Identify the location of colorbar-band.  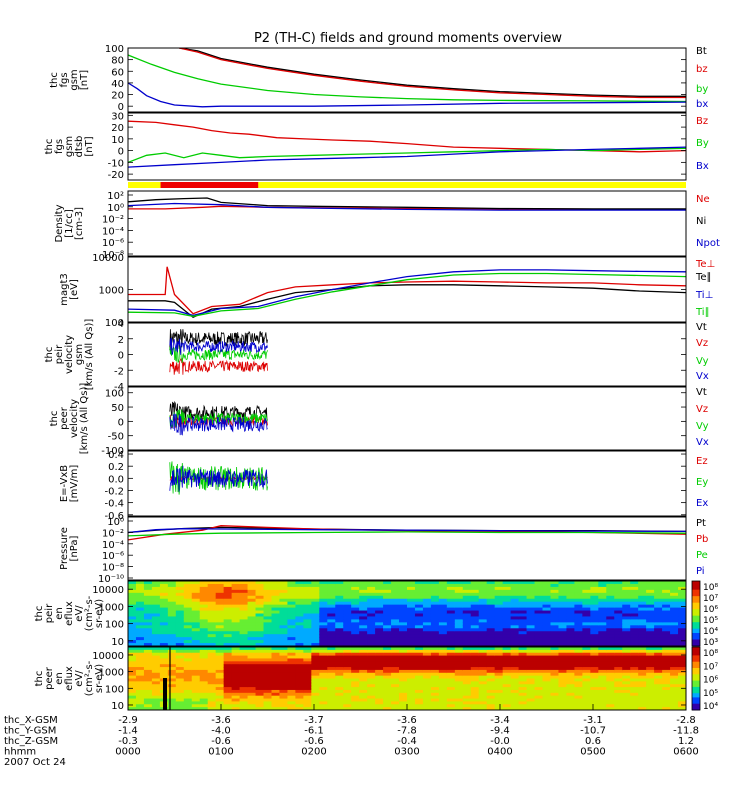
(696, 638).